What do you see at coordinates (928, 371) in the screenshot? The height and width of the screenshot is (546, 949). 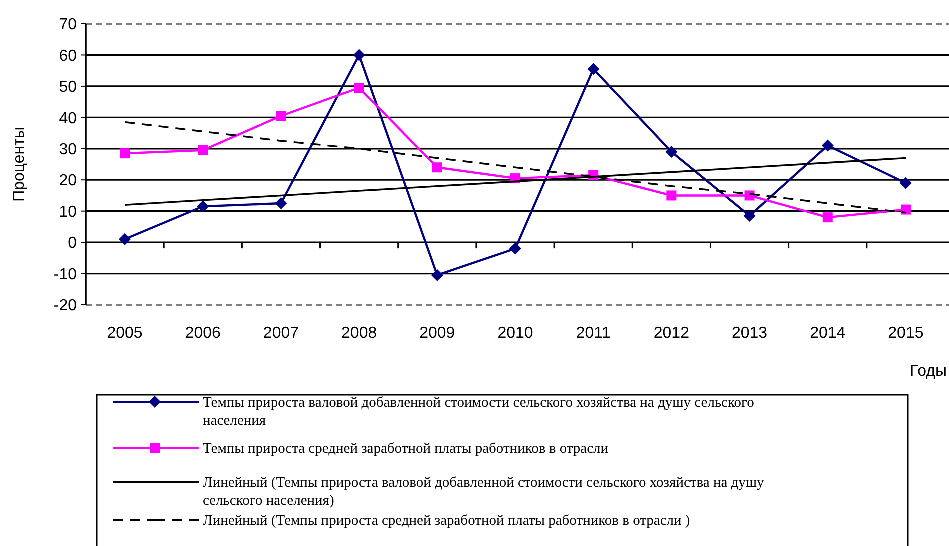 I see `x-axis-title: Годы` at bounding box center [928, 371].